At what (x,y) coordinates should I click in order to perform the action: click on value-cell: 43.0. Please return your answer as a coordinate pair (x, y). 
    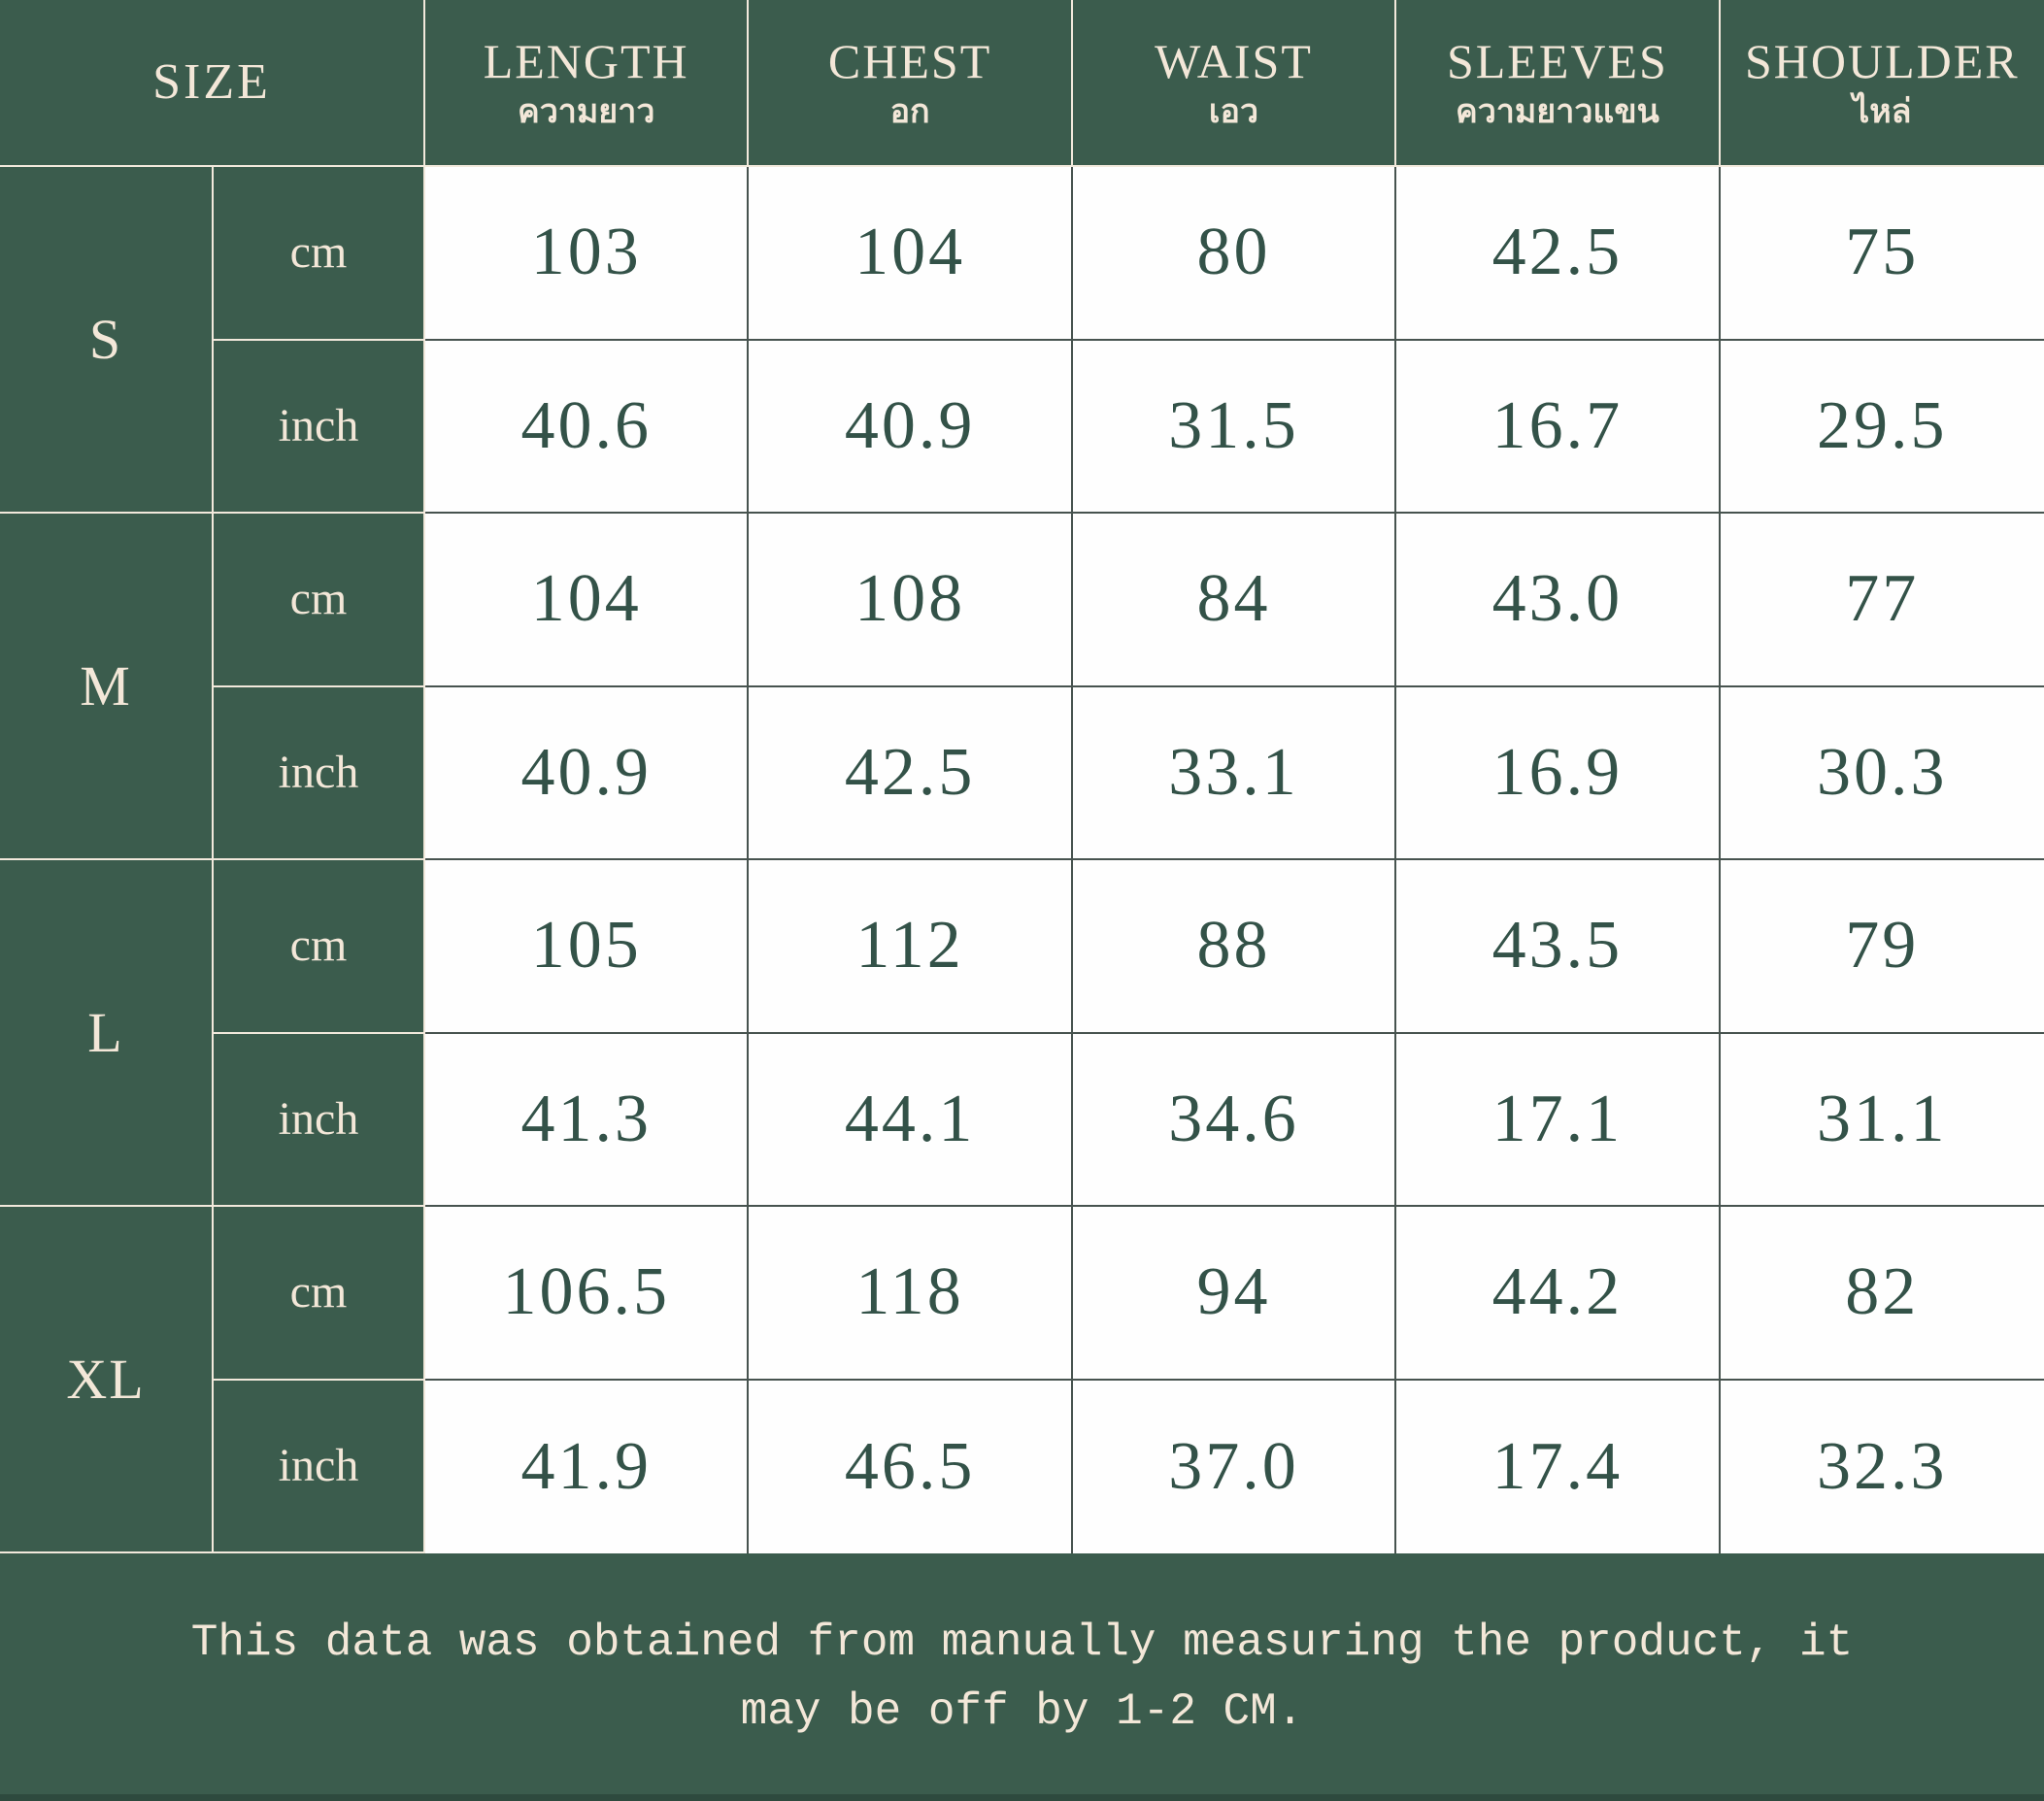
    Looking at the image, I should click on (1558, 600).